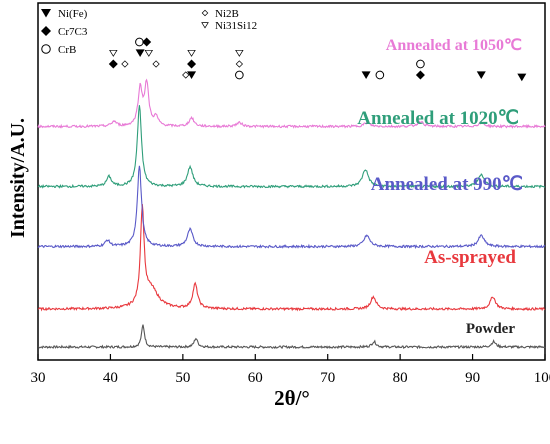 The width and height of the screenshot is (550, 444). I want to click on x-tick-label: 100, so click(542, 378).